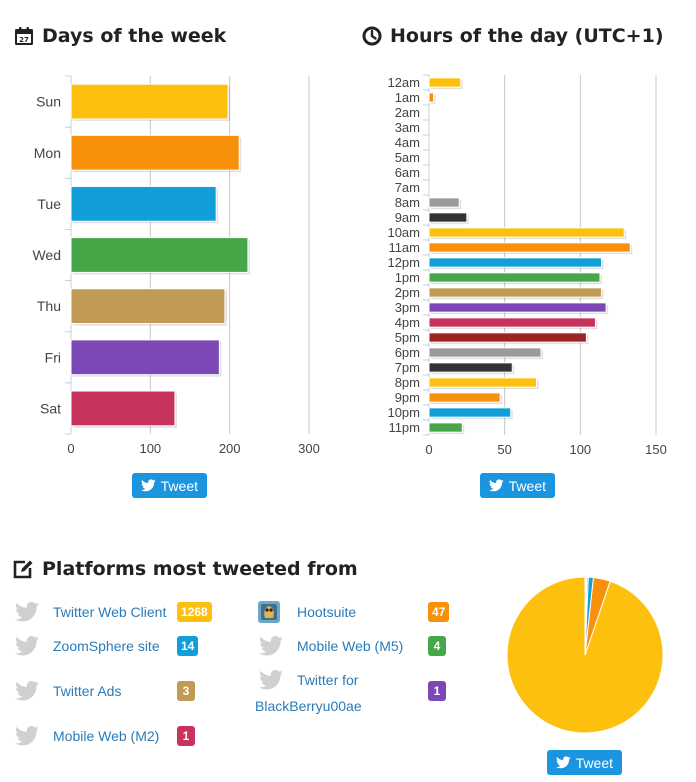 The image size is (696, 782). Describe the element at coordinates (200, 569) in the screenshot. I see `platforms-title: Platforms most tweeted from` at that location.